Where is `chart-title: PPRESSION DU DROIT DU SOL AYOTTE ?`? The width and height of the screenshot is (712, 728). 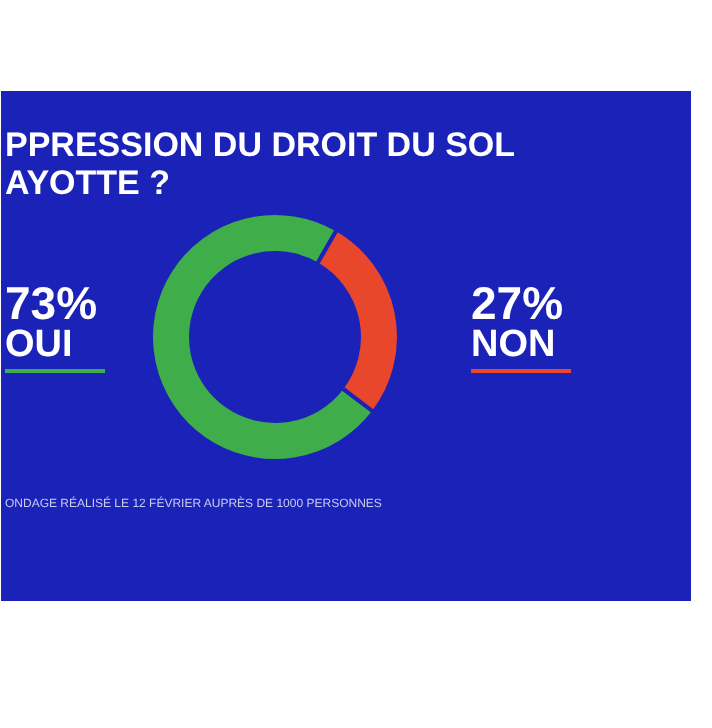 chart-title: PPRESSION DU DROIT DU SOL AYOTTE ? is located at coordinates (260, 164).